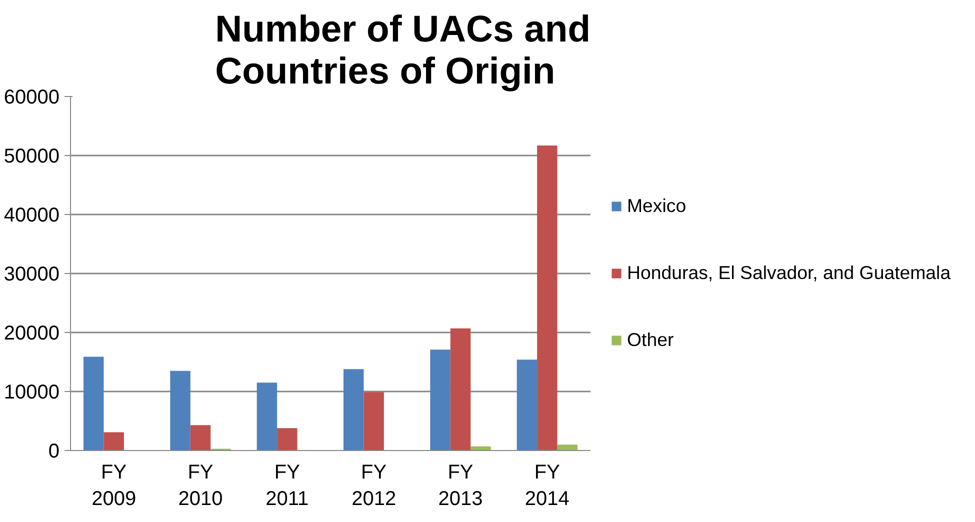 The height and width of the screenshot is (522, 975). I want to click on x-tick-label: FY 2014, so click(547, 486).